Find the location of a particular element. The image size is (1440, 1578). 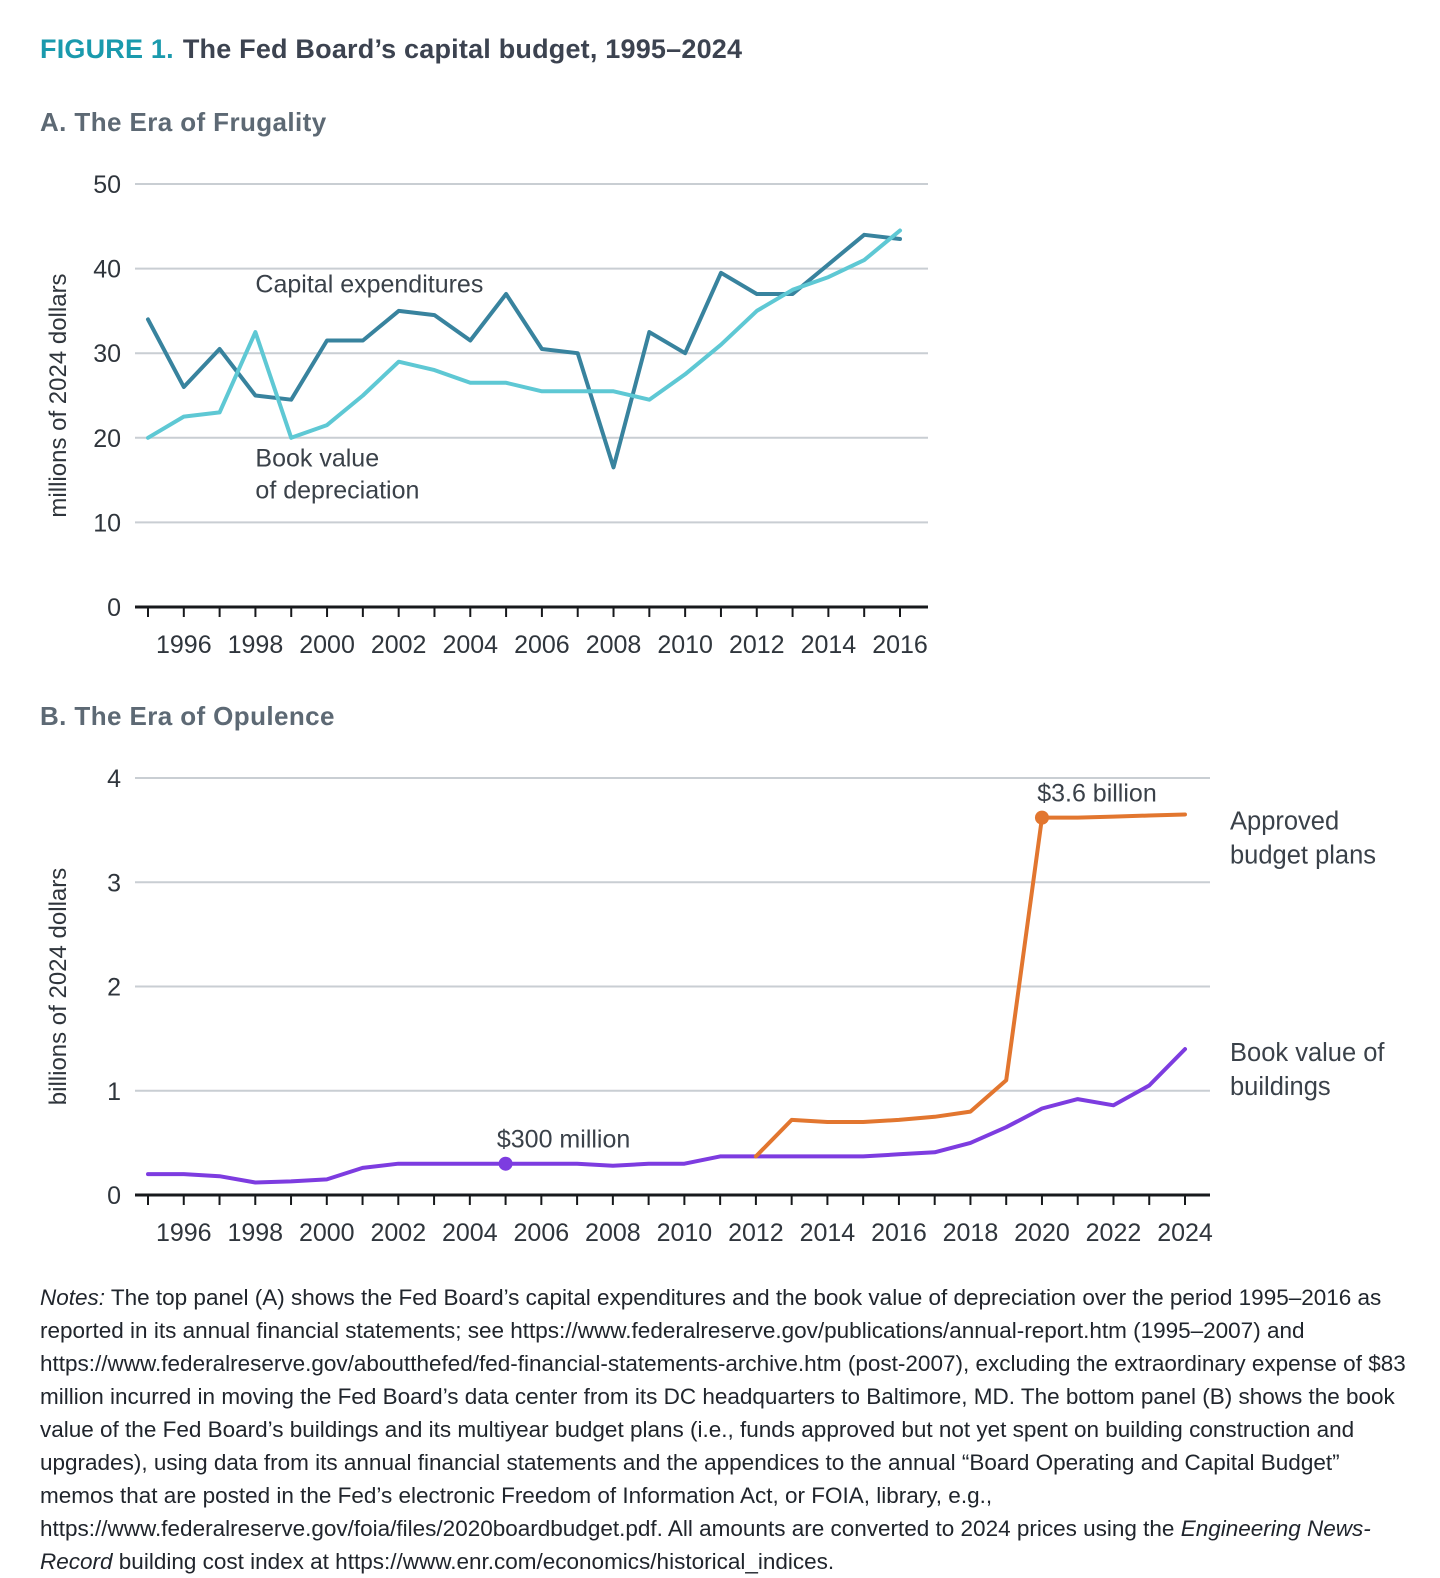

figure-label: FIGURE 1. is located at coordinates (107, 49).